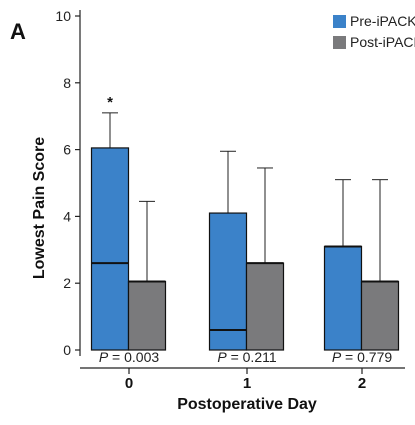  I want to click on legend-label: Post-iPACK, so click(382, 42).